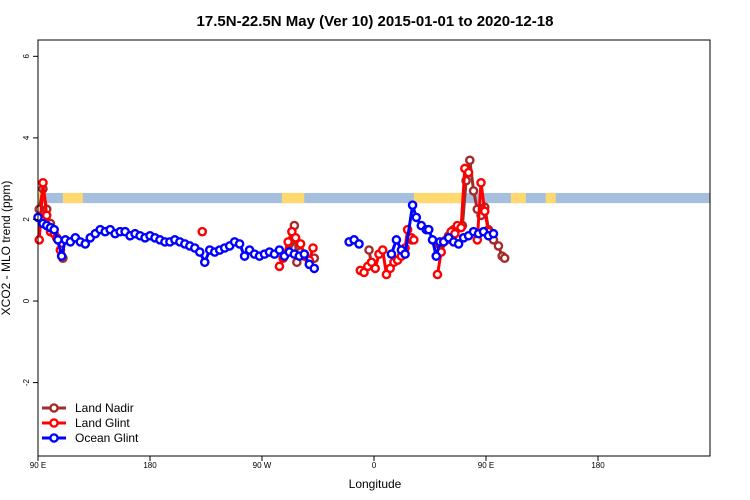 This screenshot has height=500, width=750. I want to click on x-tick-label: 0, so click(374, 465).